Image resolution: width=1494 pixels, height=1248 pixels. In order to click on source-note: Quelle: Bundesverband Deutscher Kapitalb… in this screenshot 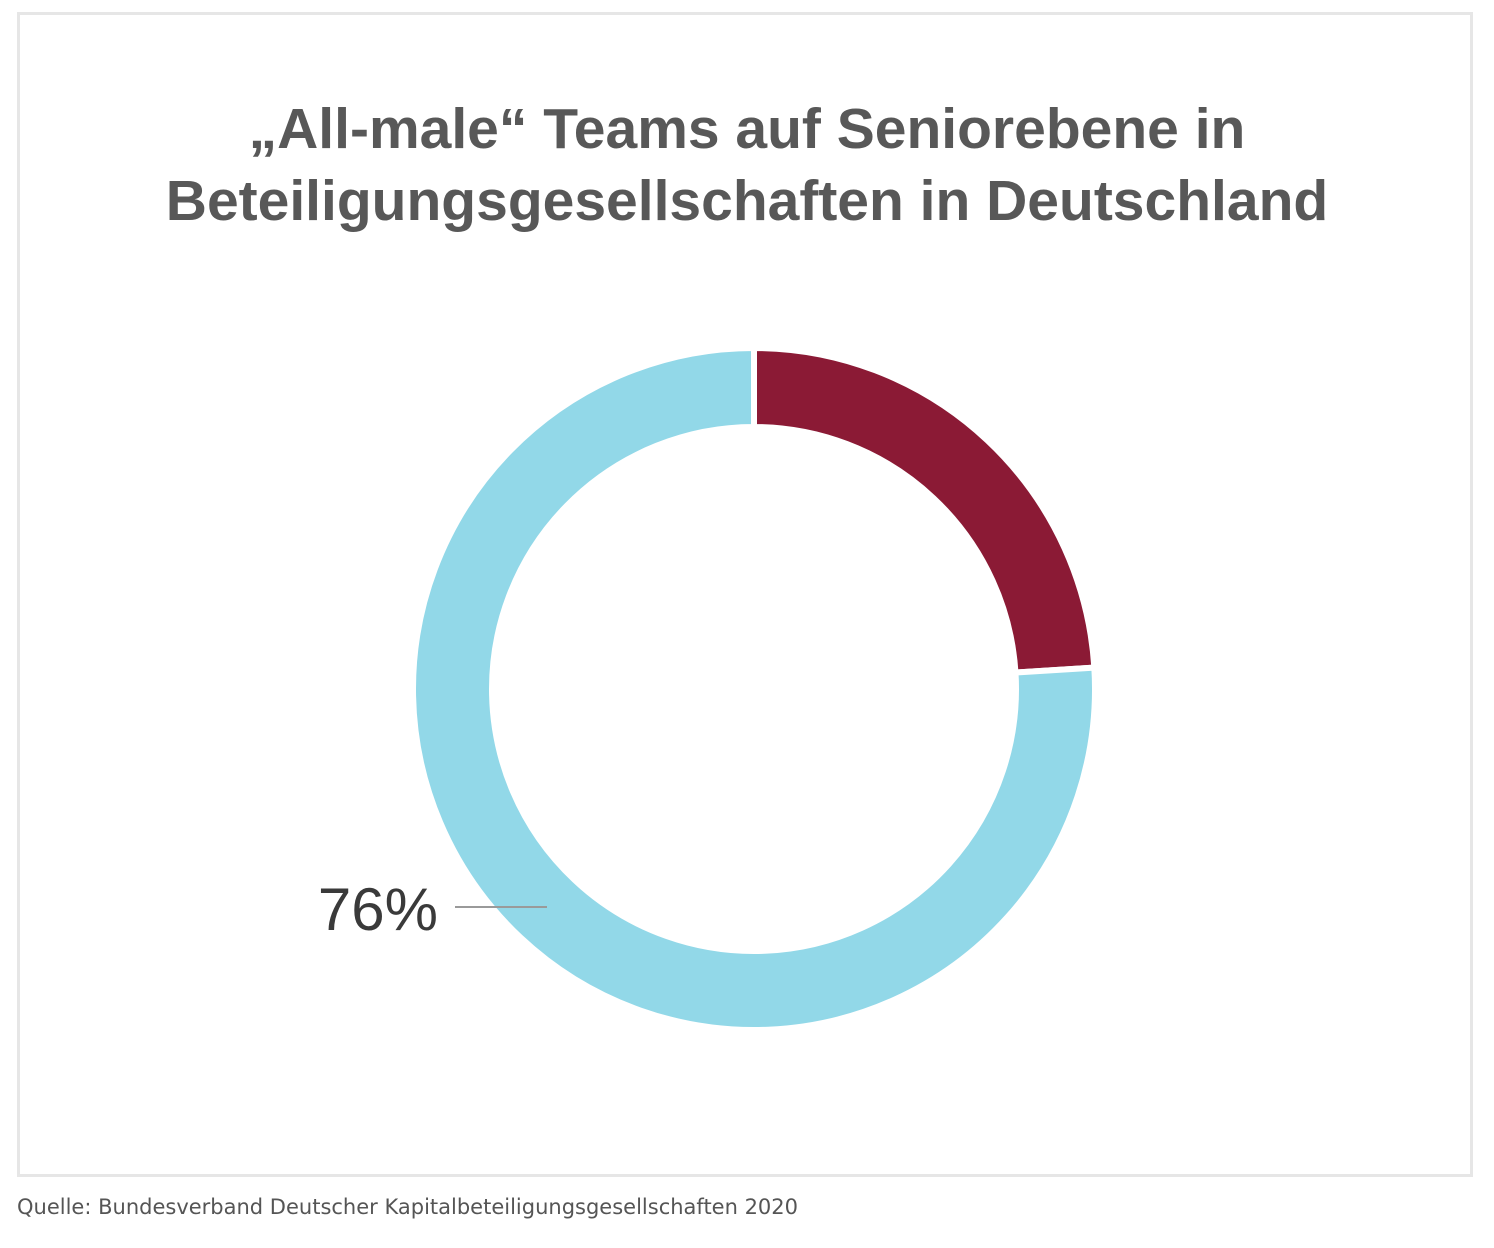, I will do `click(408, 1207)`.